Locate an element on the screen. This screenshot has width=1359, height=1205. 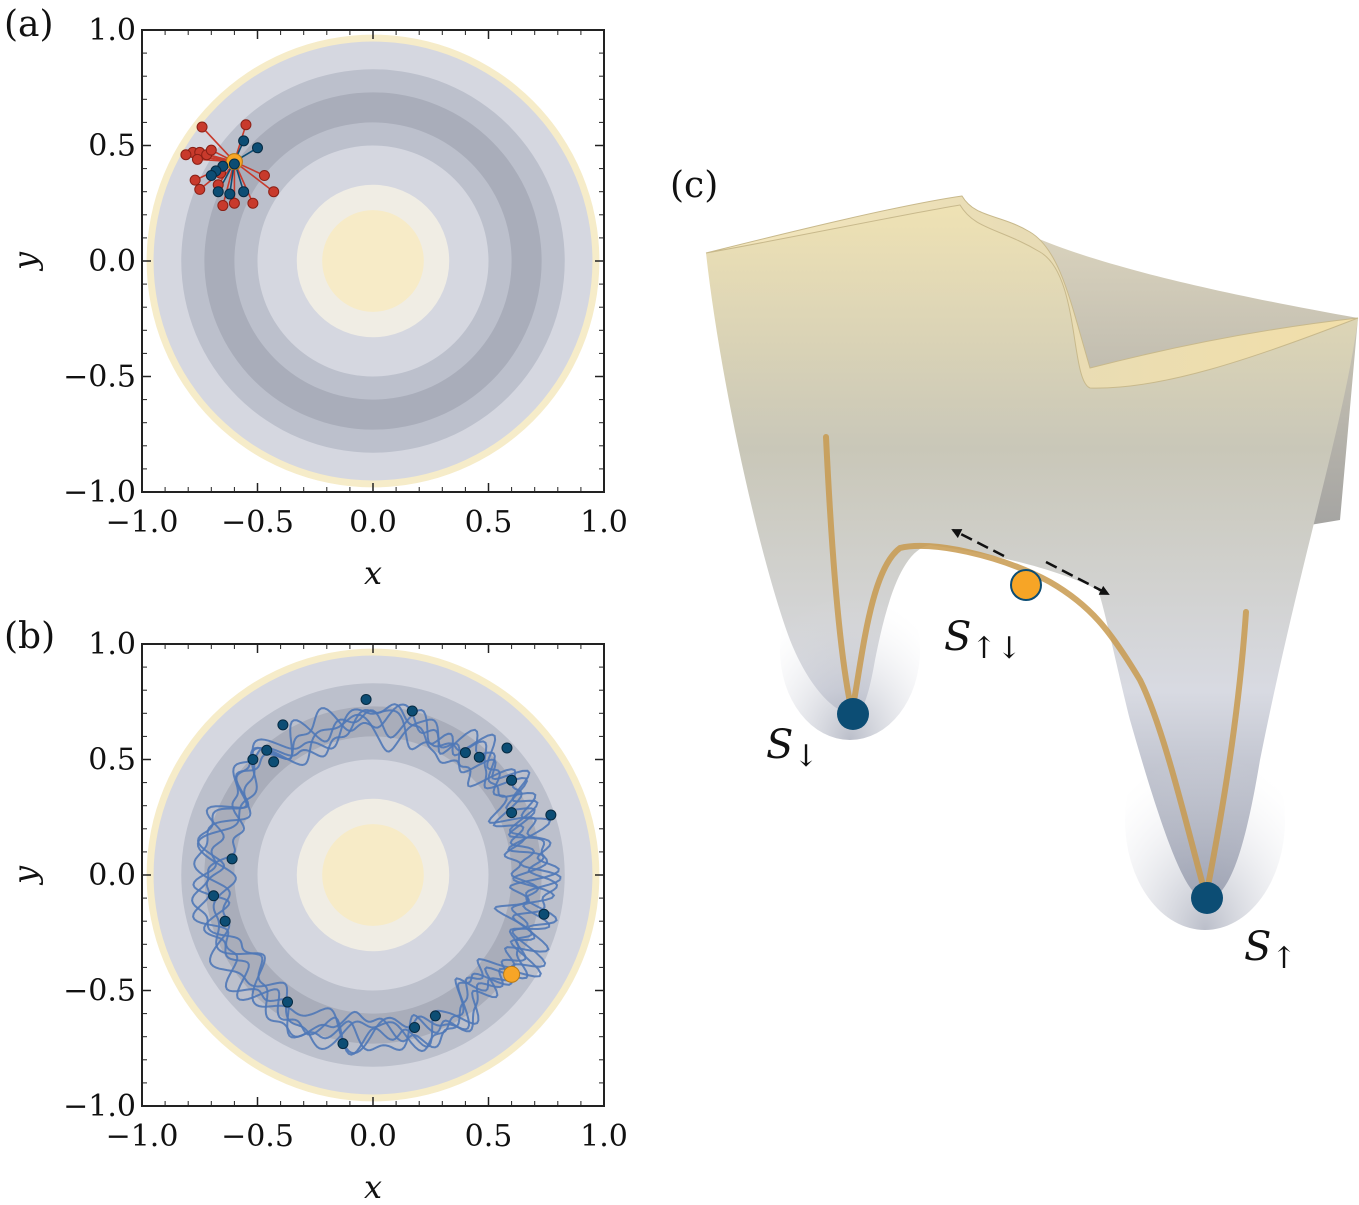
panel-a-contours is located at coordinates (373, 261).